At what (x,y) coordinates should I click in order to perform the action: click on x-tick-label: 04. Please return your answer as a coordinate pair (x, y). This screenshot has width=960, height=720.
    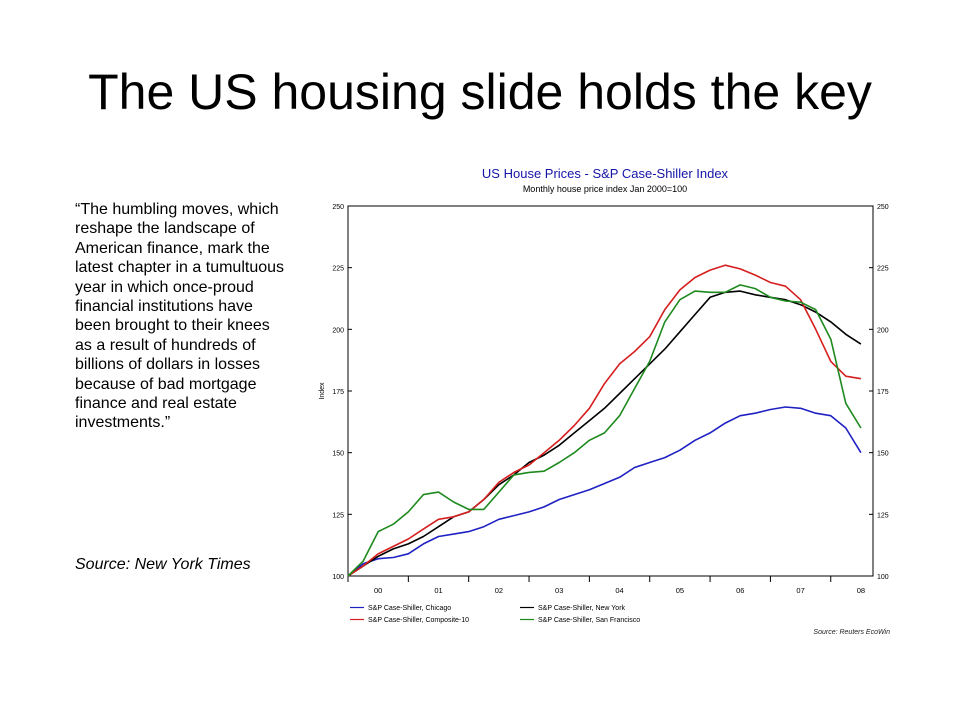
    Looking at the image, I should click on (619, 590).